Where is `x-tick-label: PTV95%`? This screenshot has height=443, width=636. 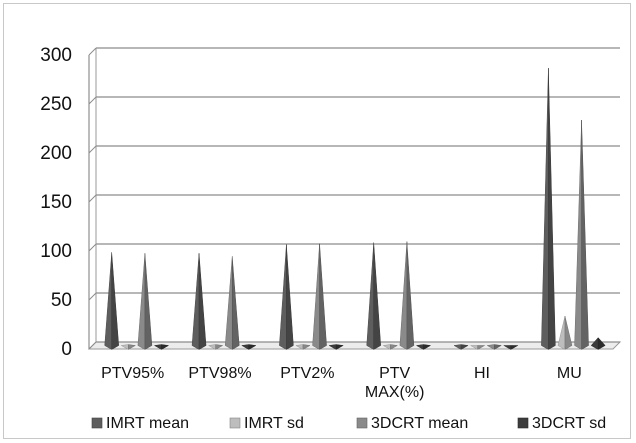 x-tick-label: PTV95% is located at coordinates (132, 373).